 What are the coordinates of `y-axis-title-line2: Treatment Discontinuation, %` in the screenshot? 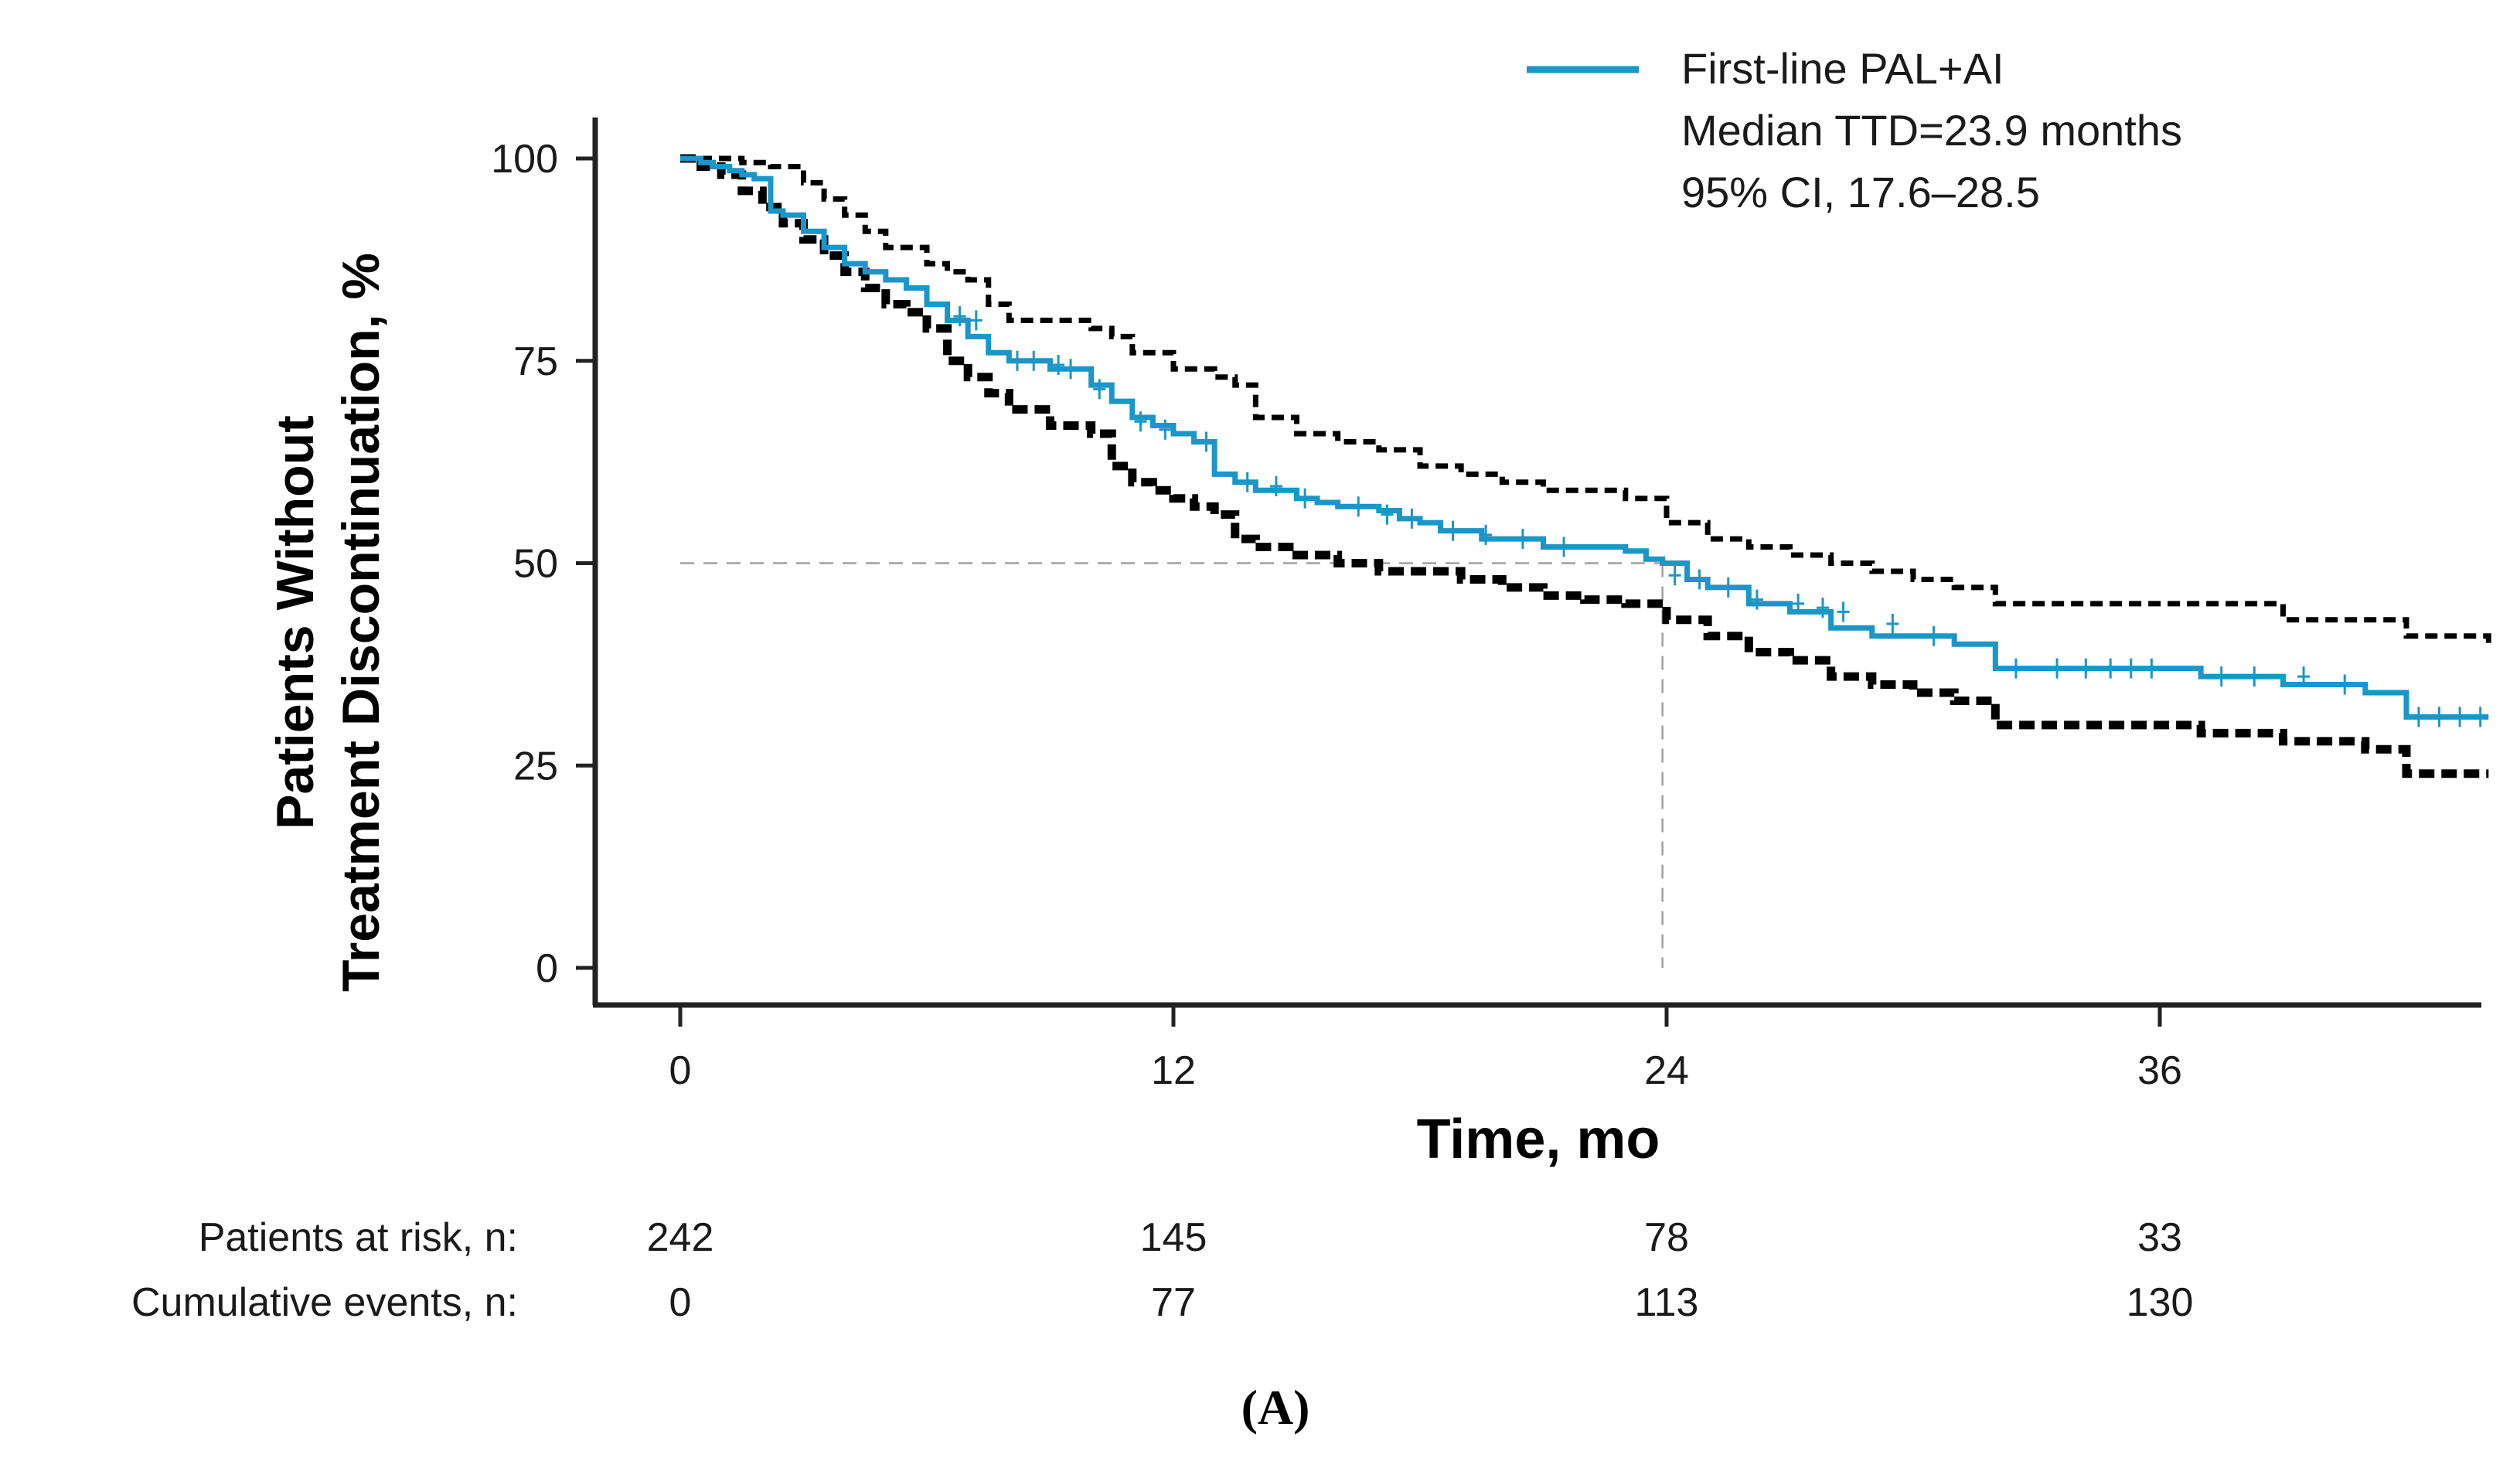 It's located at (361, 622).